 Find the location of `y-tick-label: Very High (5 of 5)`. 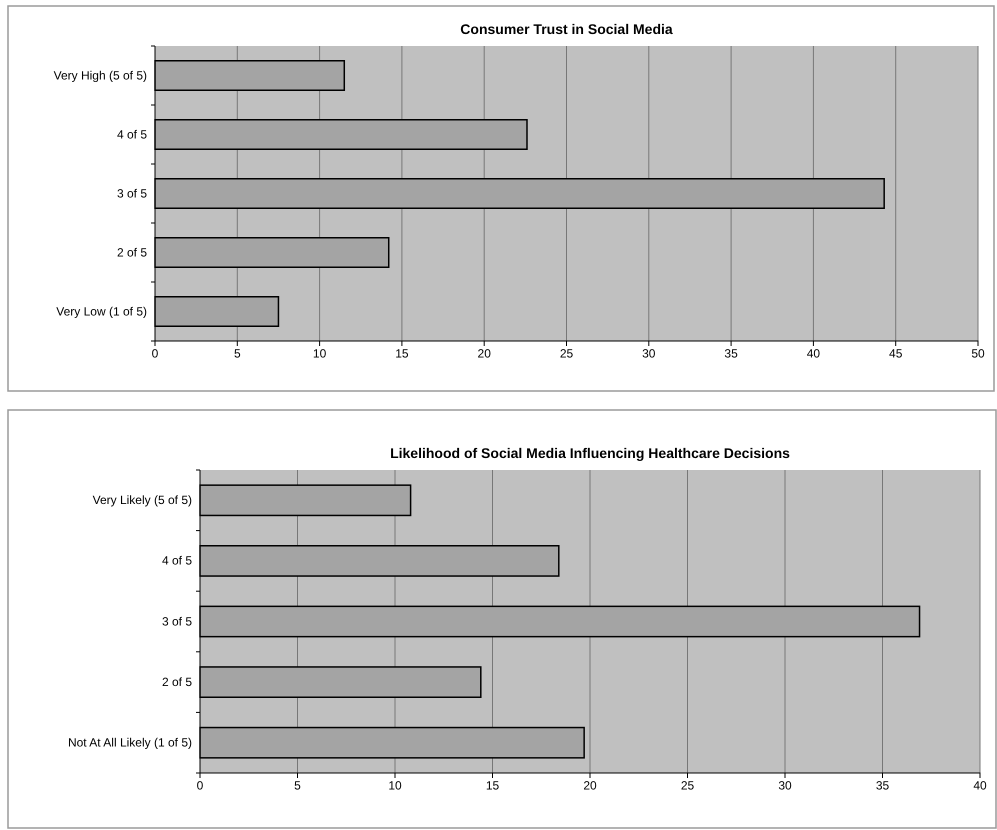

y-tick-label: Very High (5 of 5) is located at coordinates (101, 75).